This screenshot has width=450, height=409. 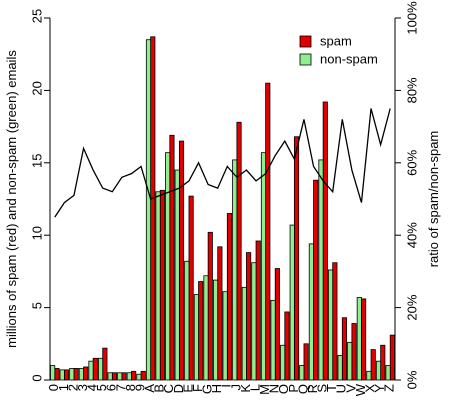 I want to click on x-tick-label: L, so click(x=254, y=387).